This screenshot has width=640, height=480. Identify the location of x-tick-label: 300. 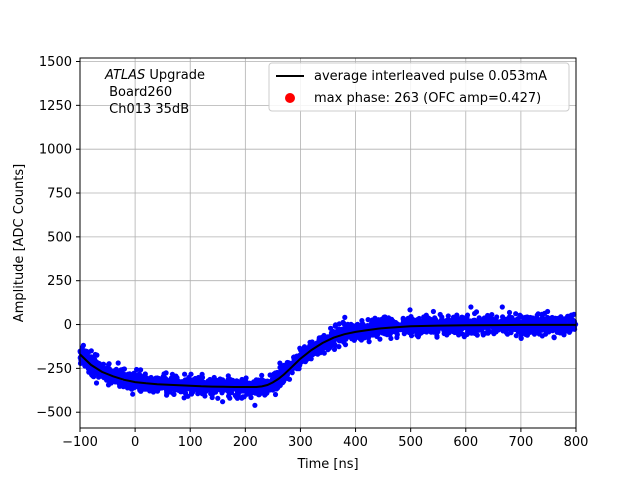
(300, 442).